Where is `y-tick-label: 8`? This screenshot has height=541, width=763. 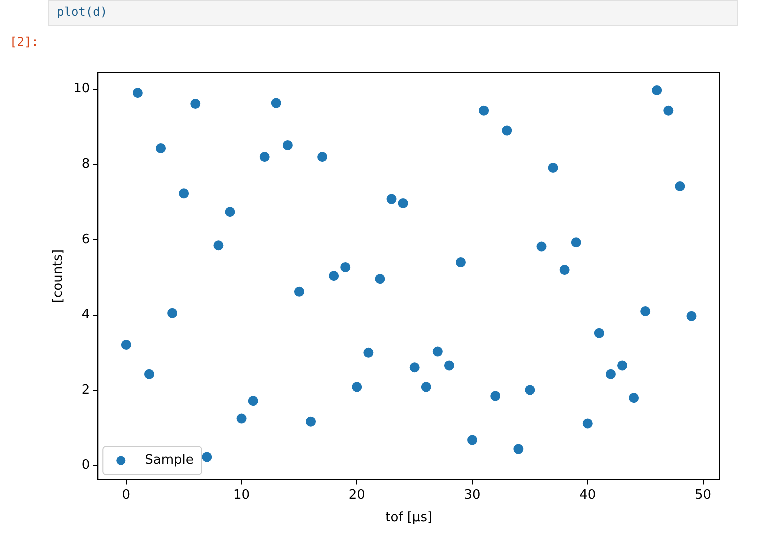 y-tick-label: 8 is located at coordinates (86, 164).